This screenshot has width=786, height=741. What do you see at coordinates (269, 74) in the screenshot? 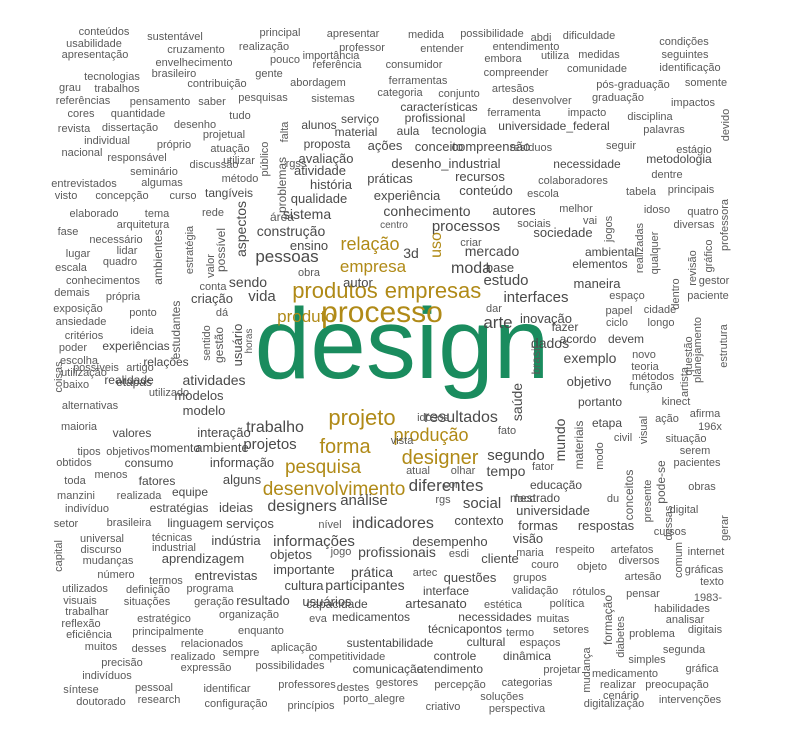
I see `cloud-word: gente` at bounding box center [269, 74].